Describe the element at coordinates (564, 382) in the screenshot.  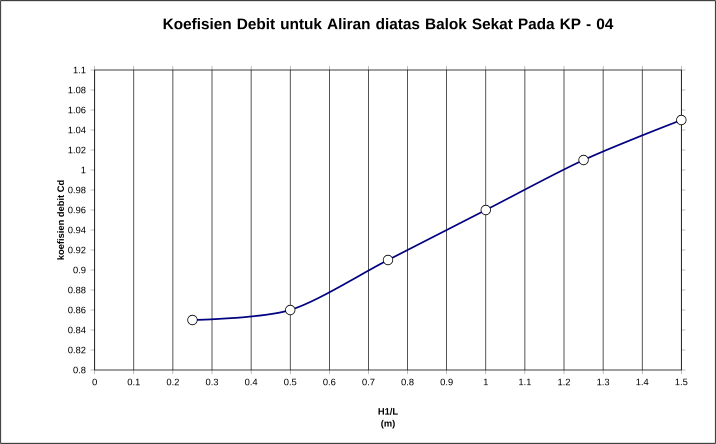
I see `x-tick-label: 1.2` at that location.